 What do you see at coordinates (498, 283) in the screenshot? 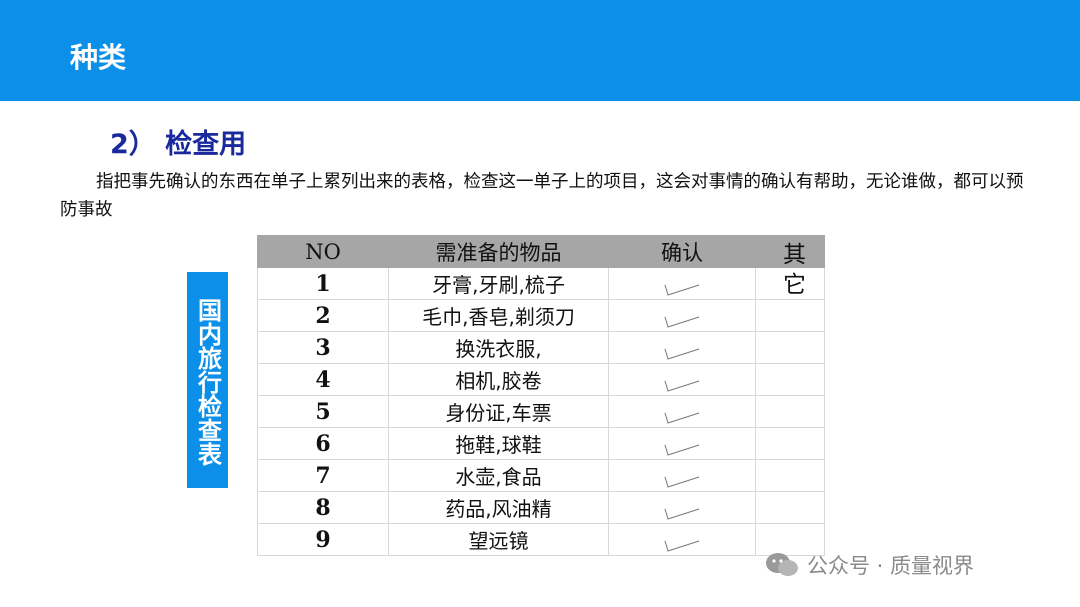
I see `row-item: 牙膏,牙刷,梳子` at bounding box center [498, 283].